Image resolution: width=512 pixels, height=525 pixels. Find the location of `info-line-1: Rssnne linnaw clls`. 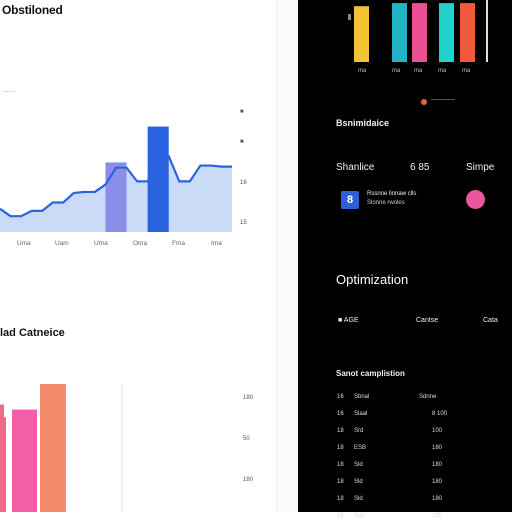

info-line-1: Rssnne linnaw clls is located at coordinates (392, 194).